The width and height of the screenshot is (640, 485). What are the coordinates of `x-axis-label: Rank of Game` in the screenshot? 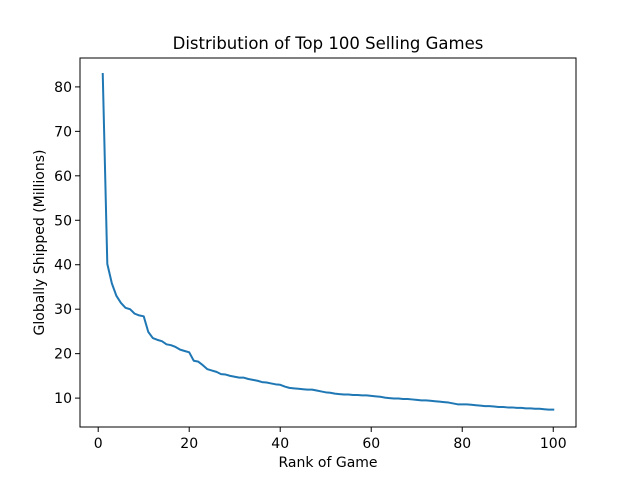 It's located at (327, 463).